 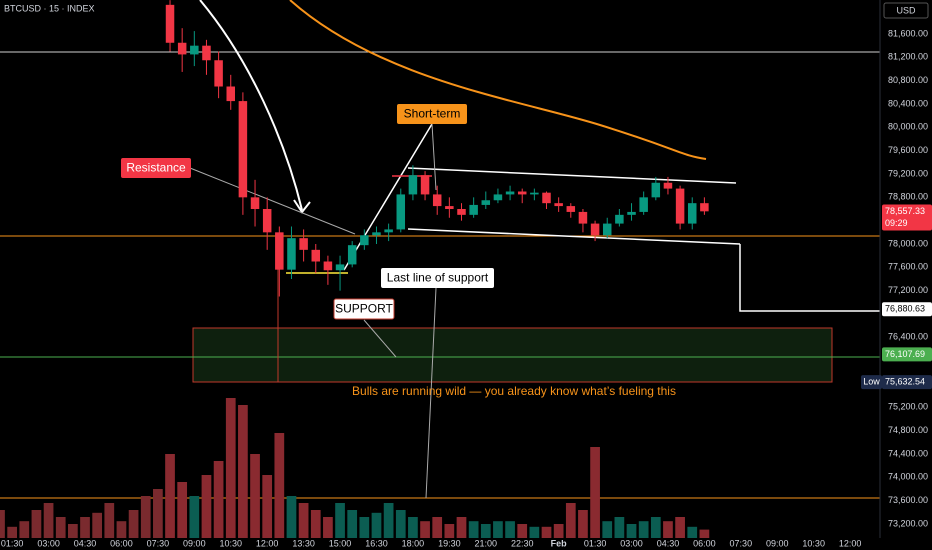 I want to click on price-tag-prefix: Low, so click(x=871, y=381).